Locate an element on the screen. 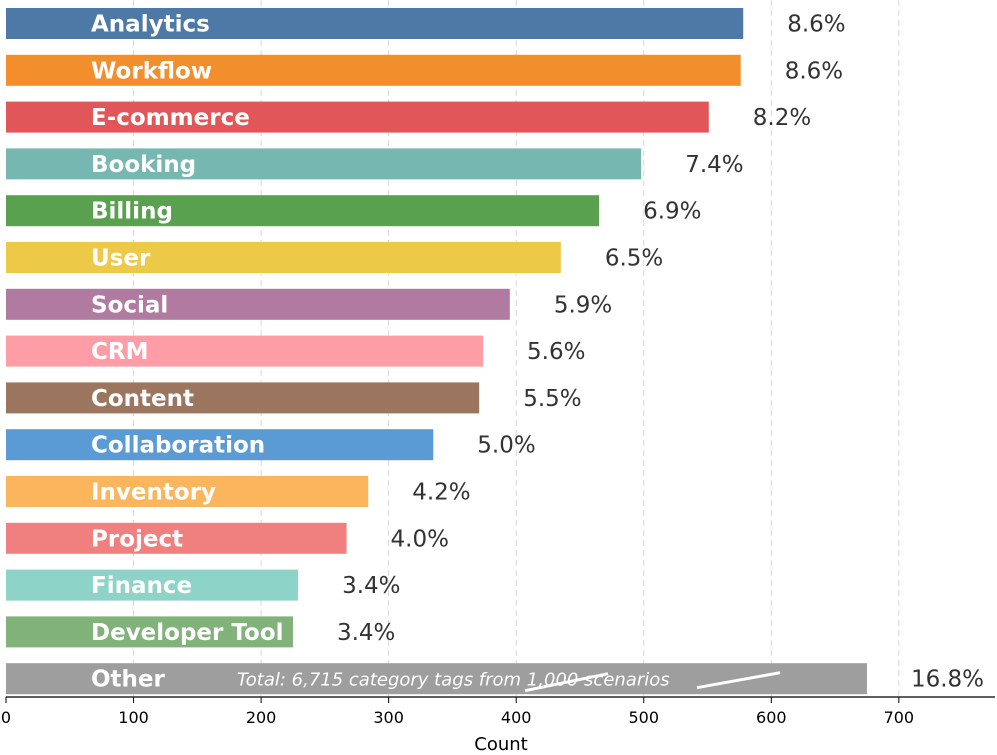  bar-category-label: Collaboration is located at coordinates (178, 446).